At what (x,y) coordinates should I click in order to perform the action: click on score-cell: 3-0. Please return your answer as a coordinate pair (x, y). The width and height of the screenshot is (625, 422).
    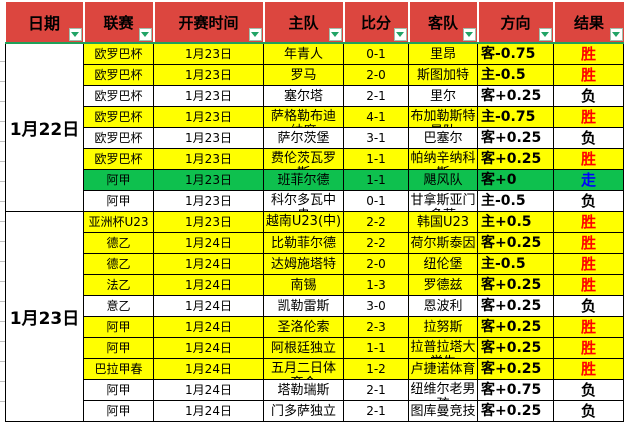
    Looking at the image, I should click on (376, 306).